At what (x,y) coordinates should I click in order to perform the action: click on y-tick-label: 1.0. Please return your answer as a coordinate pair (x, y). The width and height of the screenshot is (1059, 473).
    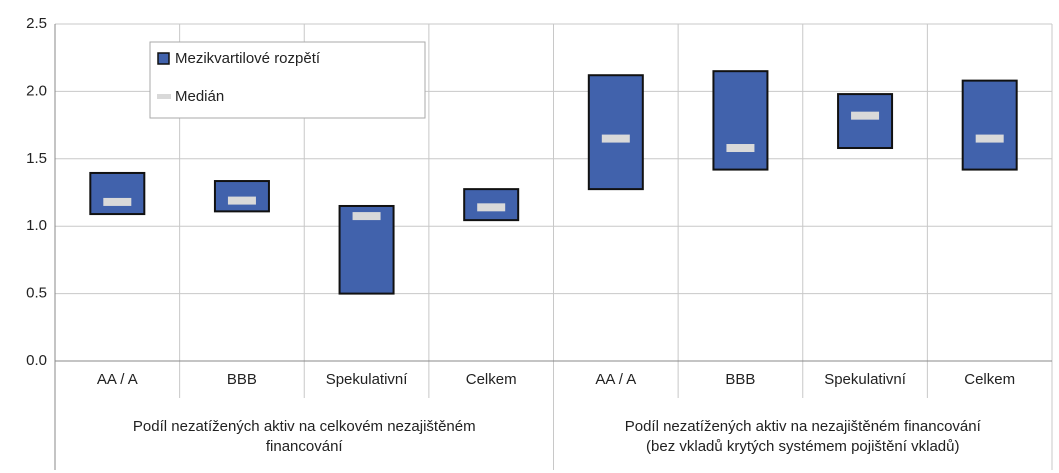
    Looking at the image, I should click on (36, 225).